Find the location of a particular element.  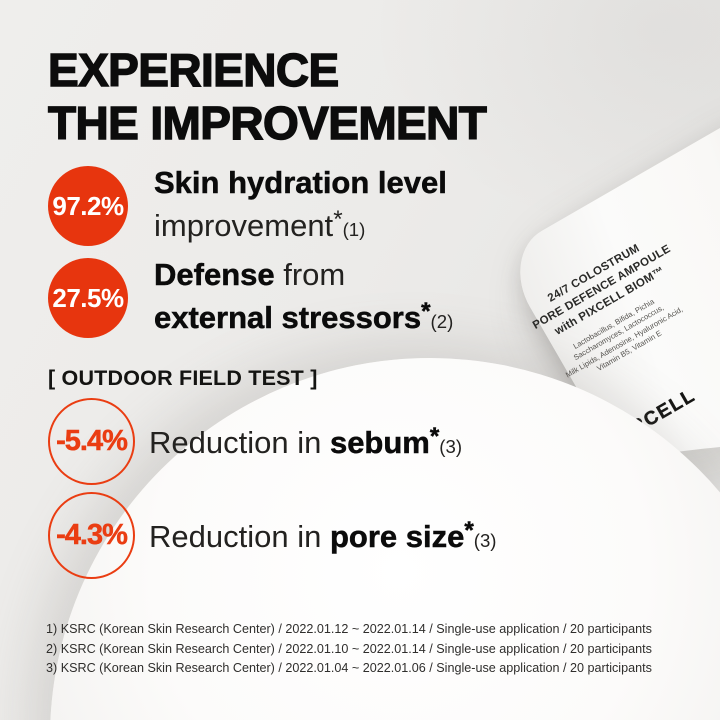

stat-description: Reduction in pore size*(3) is located at coordinates (323, 535).